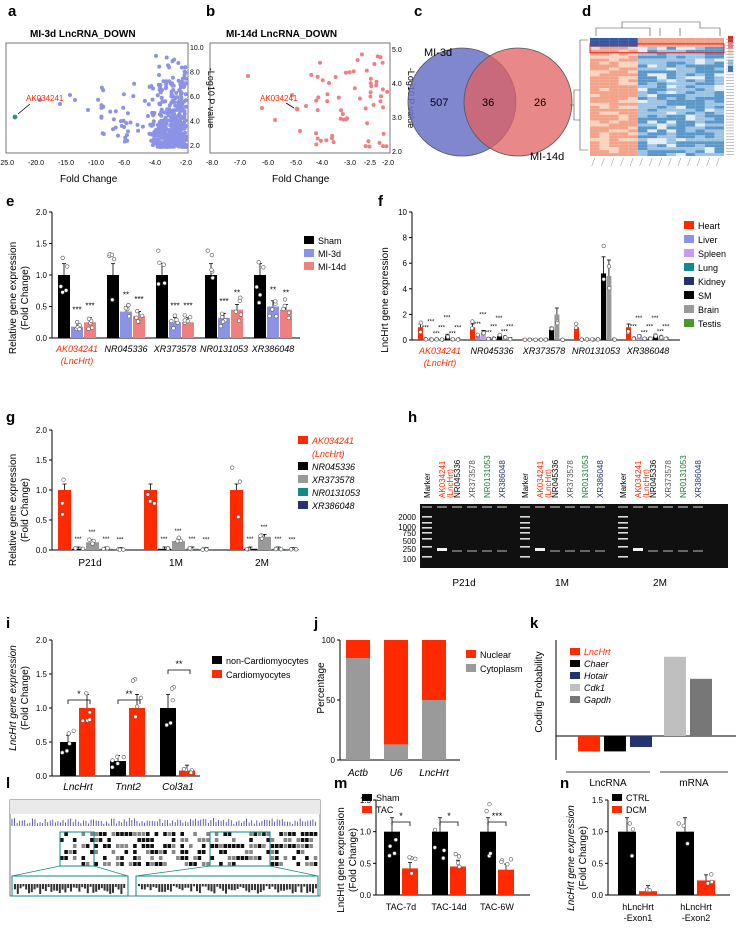  I want to click on panel-i-ylabel-line2: (Fold Change), so click(25, 698).